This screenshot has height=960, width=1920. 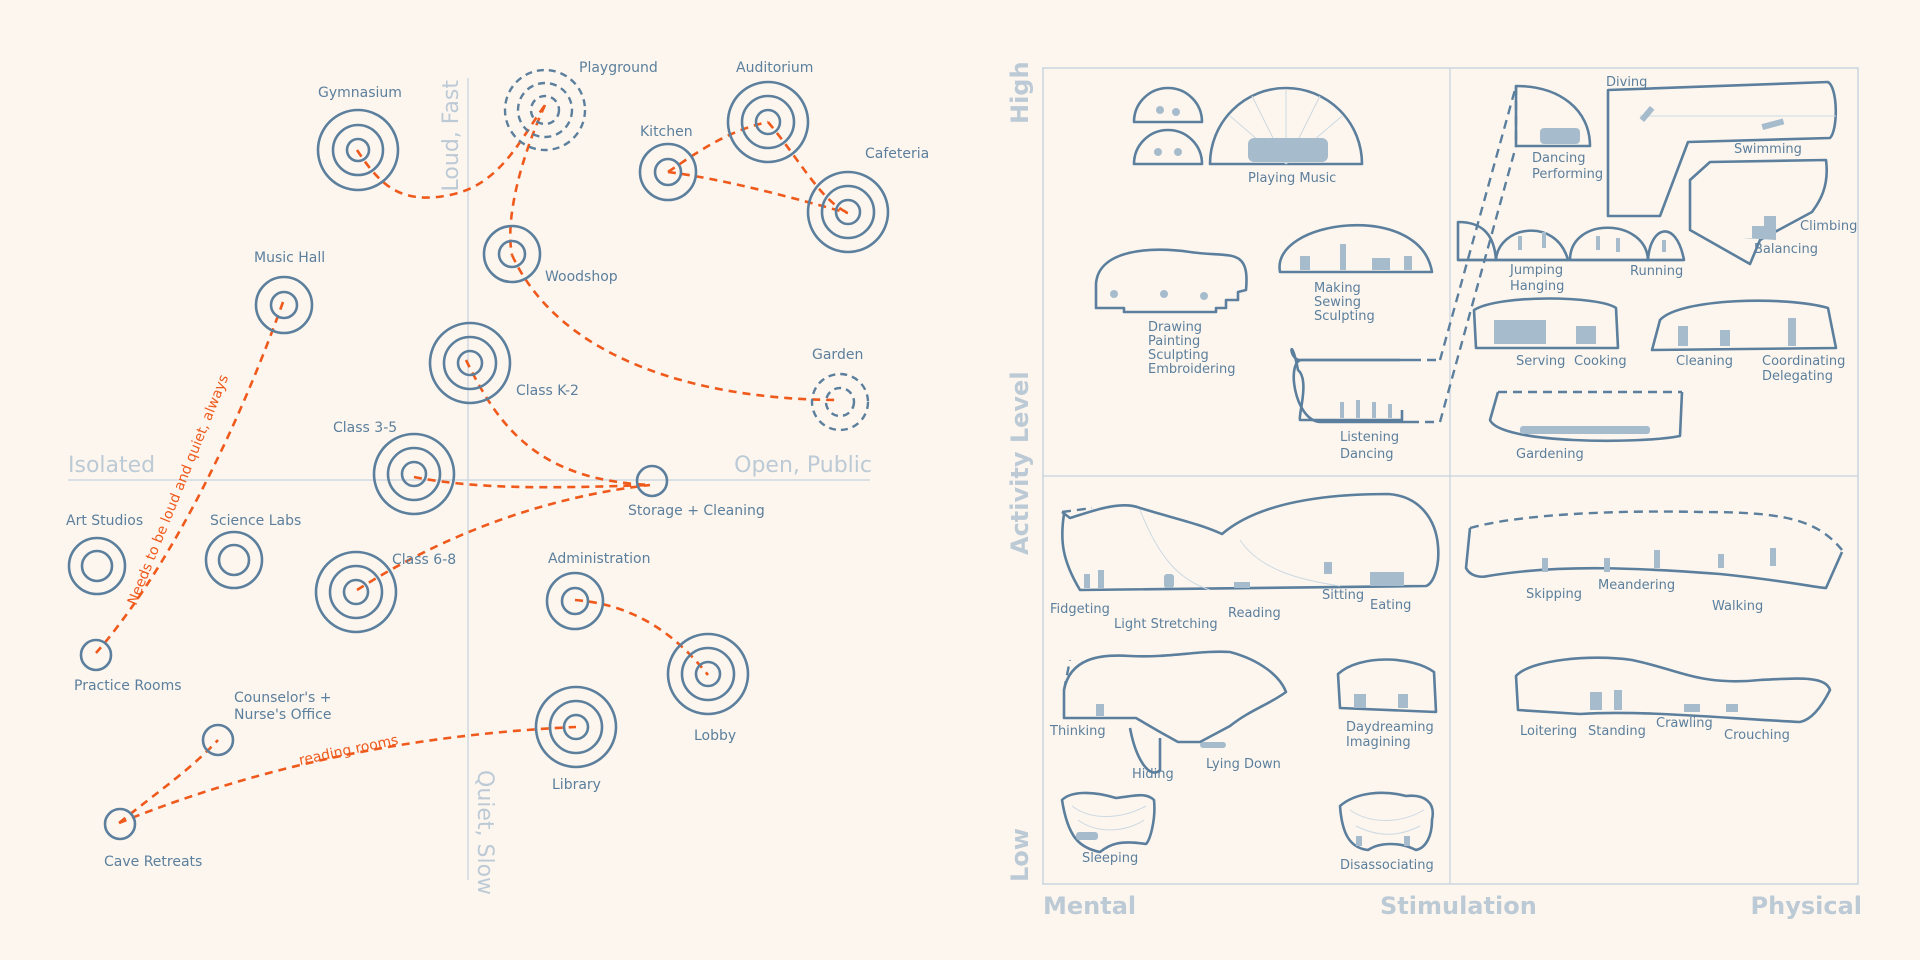 I want to click on label-standing: Standing, so click(x=1617, y=731).